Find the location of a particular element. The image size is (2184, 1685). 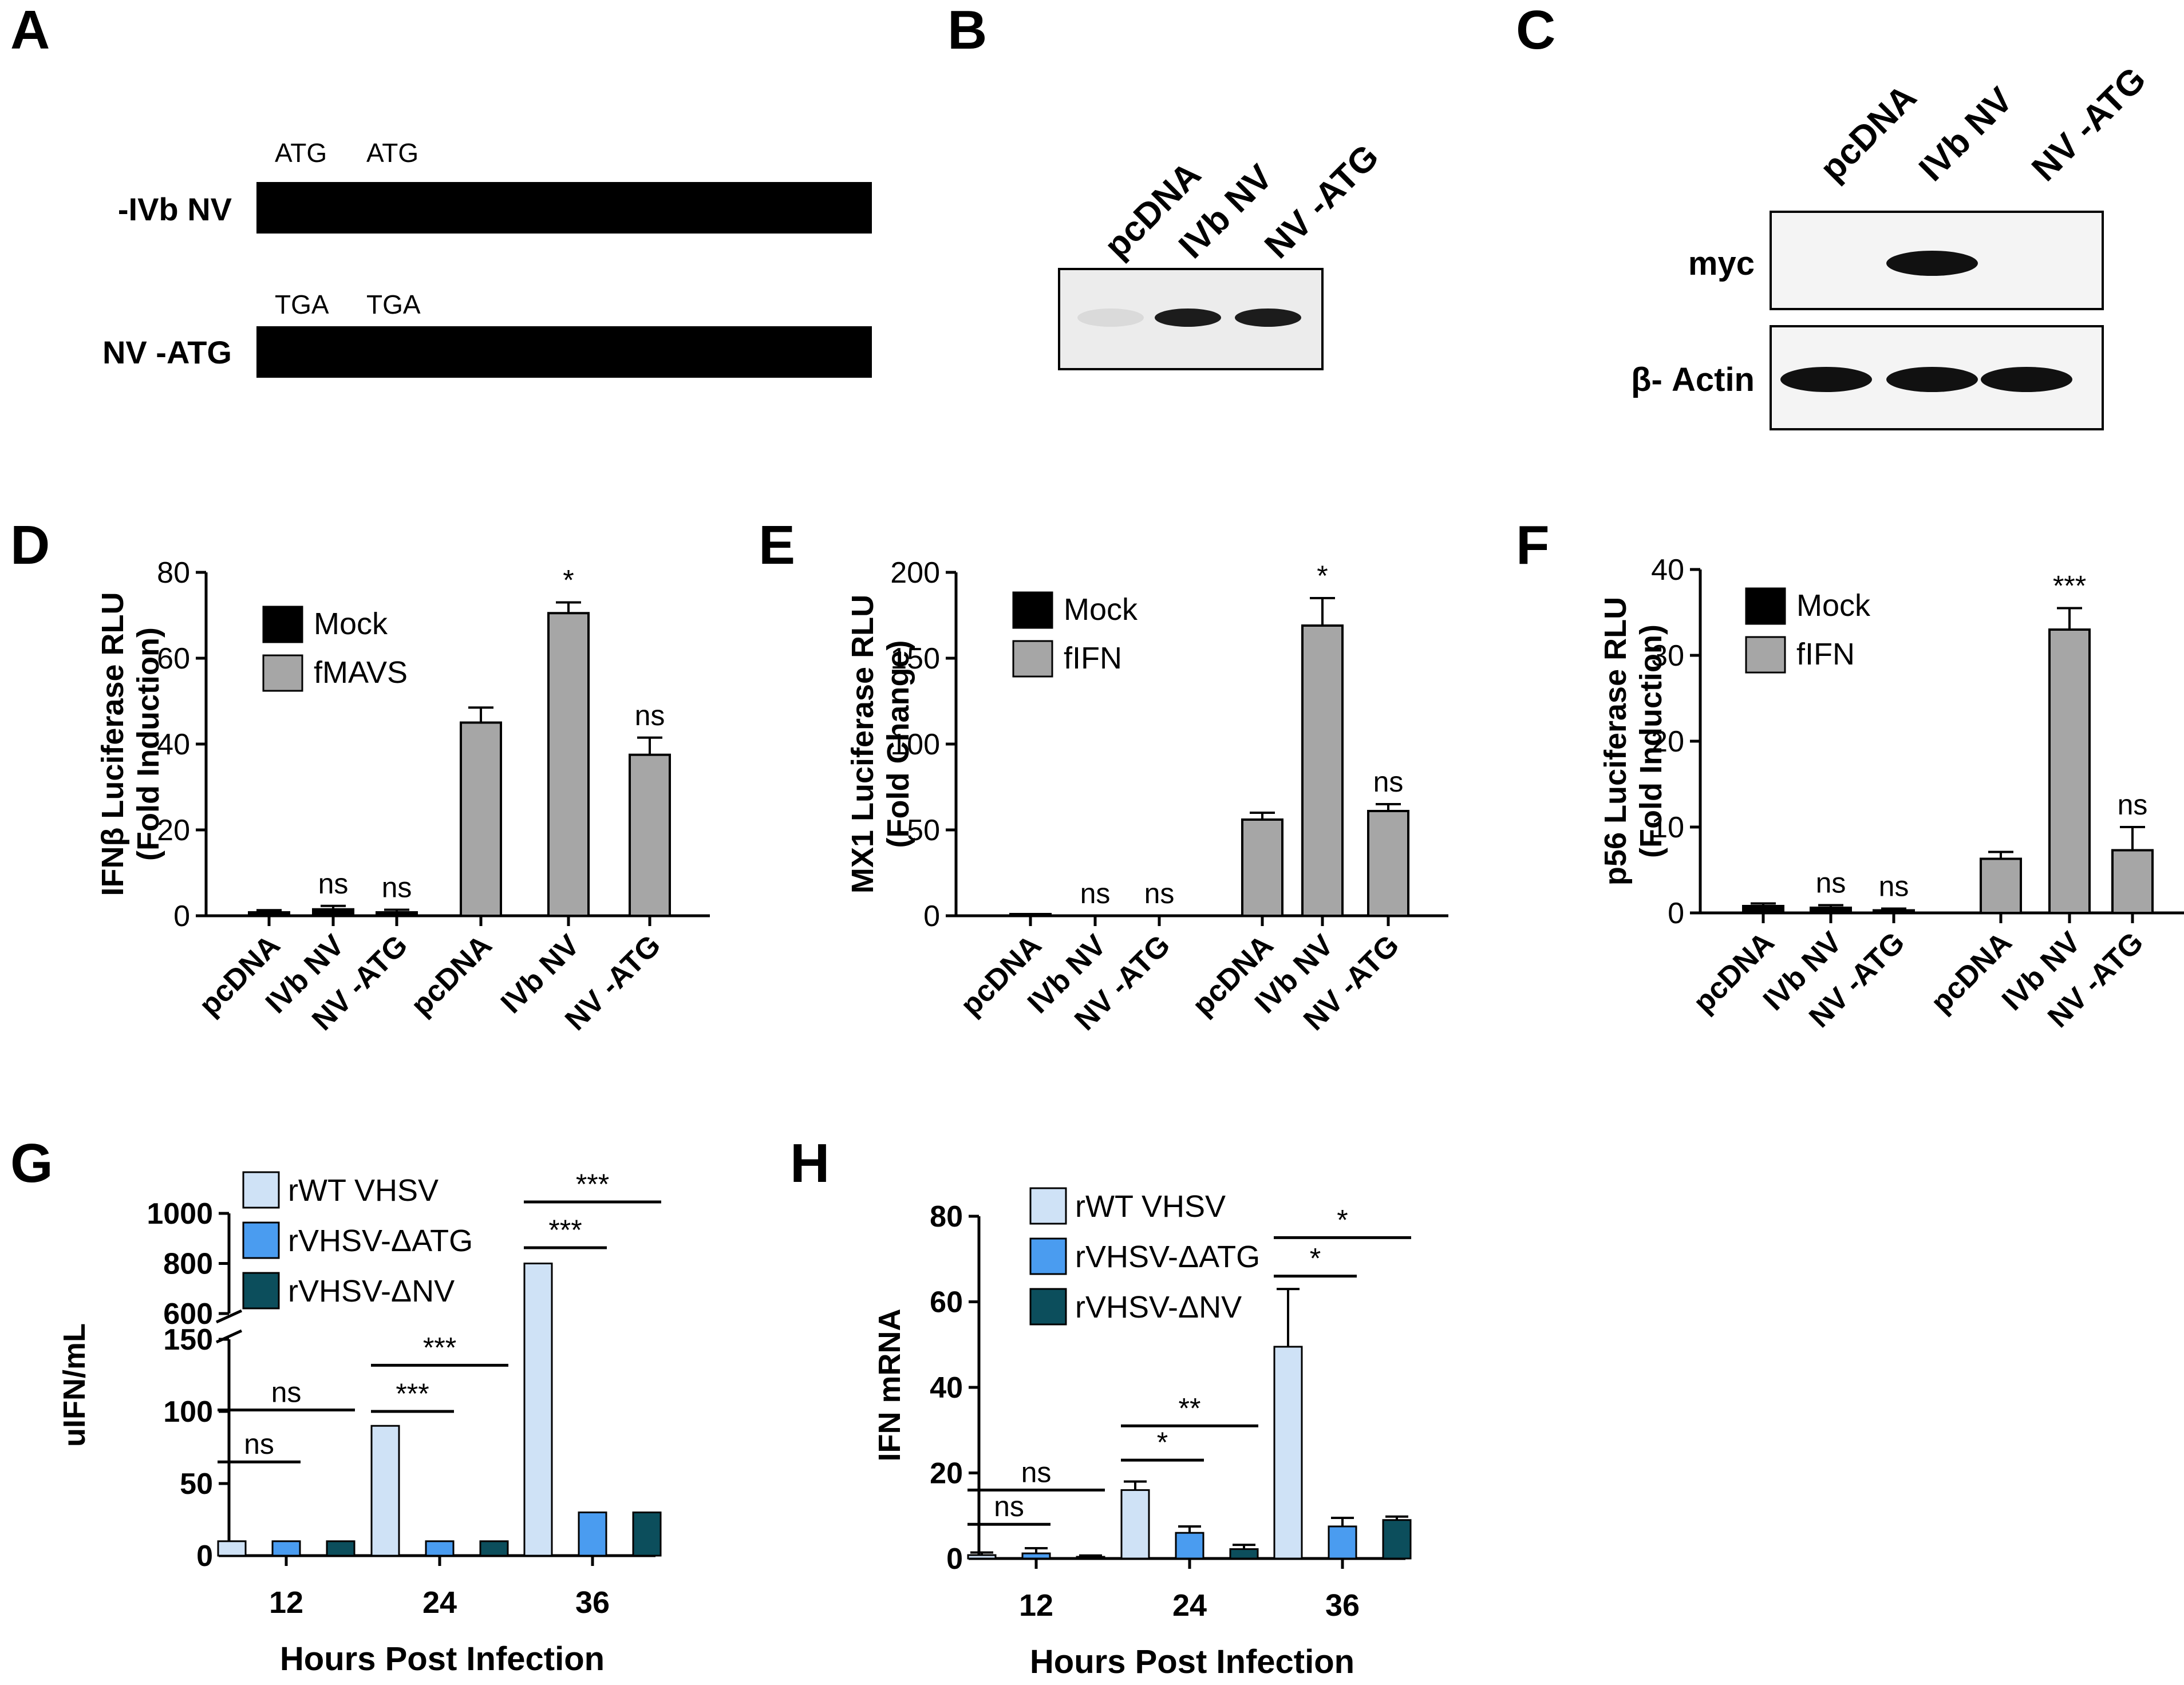

y-tick-label: 200 is located at coordinates (915, 573).